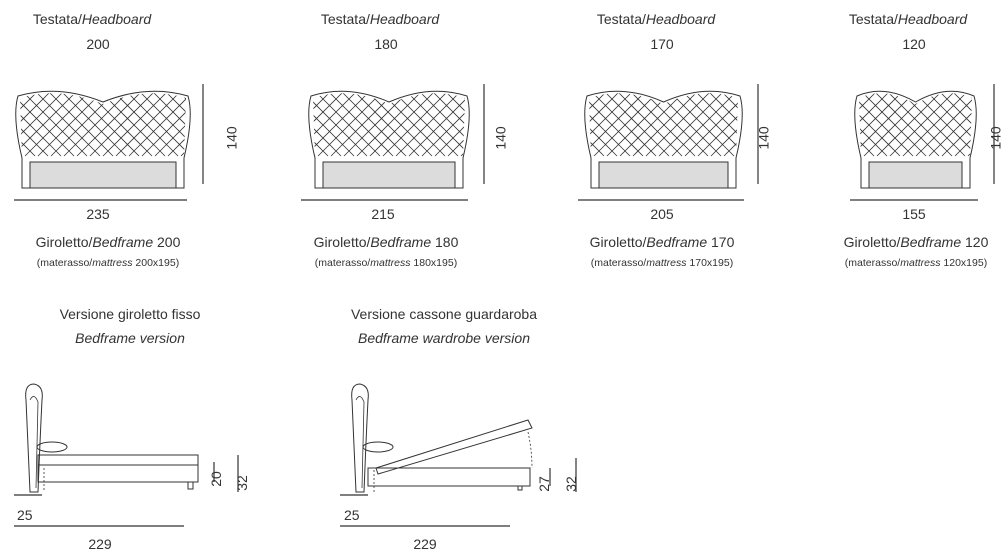 This screenshot has height=558, width=1005. What do you see at coordinates (662, 44) in the screenshot?
I see `headboard-size: 170` at bounding box center [662, 44].